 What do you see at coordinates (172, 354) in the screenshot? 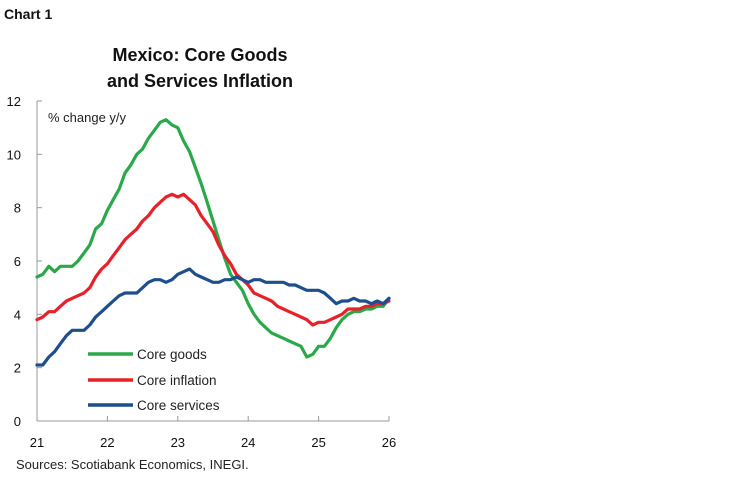
I see `legend-label: Core goods` at bounding box center [172, 354].